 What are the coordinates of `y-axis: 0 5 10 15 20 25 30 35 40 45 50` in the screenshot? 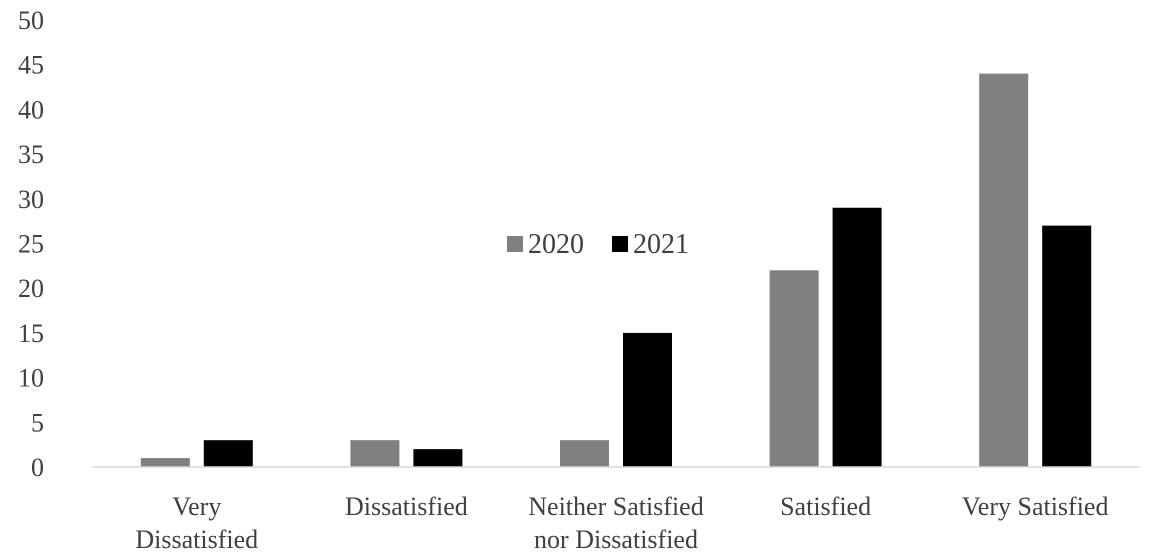 It's located at (31, 244).